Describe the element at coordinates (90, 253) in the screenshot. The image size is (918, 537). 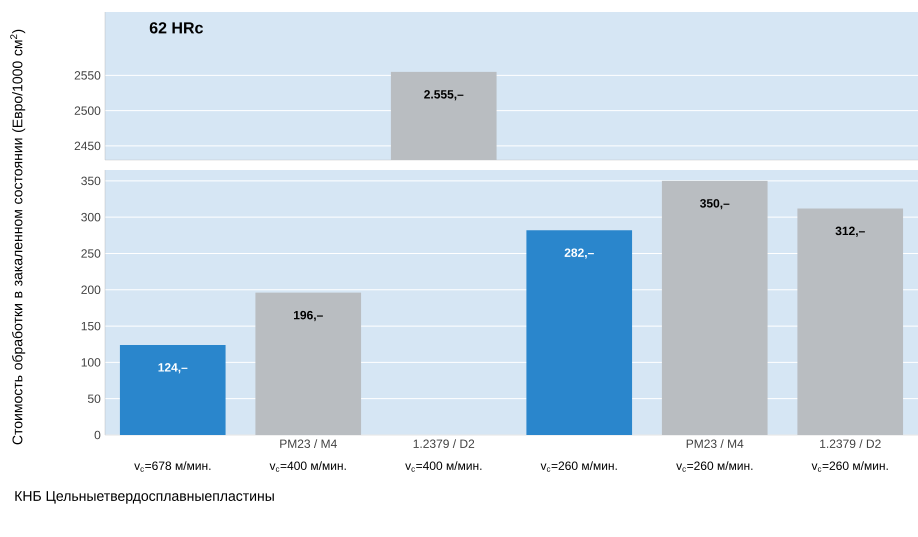
I see `y-tick-label: 250` at that location.